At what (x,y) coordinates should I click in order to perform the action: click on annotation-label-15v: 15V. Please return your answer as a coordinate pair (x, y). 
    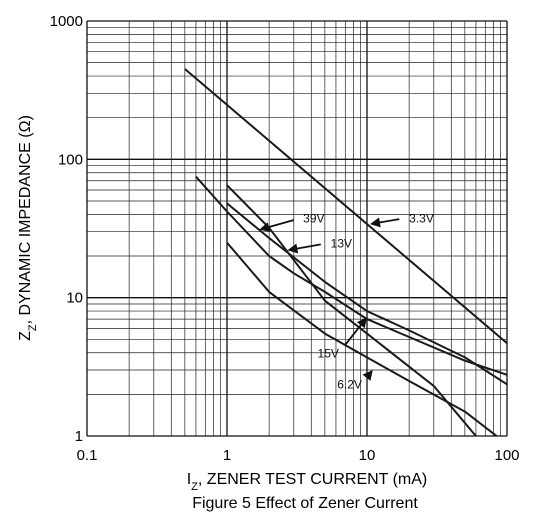
    Looking at the image, I should click on (328, 354).